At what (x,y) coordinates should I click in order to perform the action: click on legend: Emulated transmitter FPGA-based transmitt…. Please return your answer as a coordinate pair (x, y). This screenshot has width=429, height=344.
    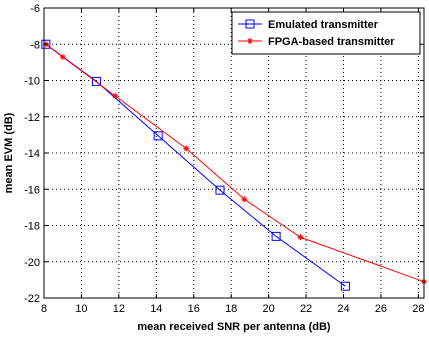
    Looking at the image, I should click on (326, 33).